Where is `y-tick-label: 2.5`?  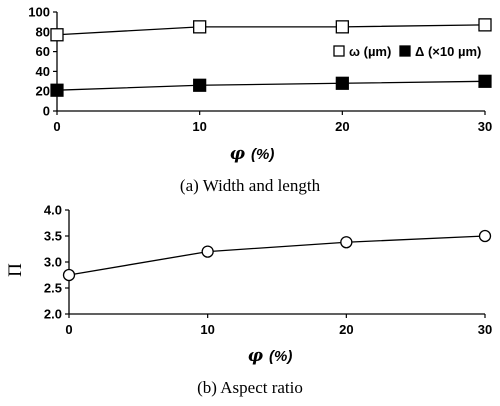
y-tick-label: 2.5 is located at coordinates (53, 288).